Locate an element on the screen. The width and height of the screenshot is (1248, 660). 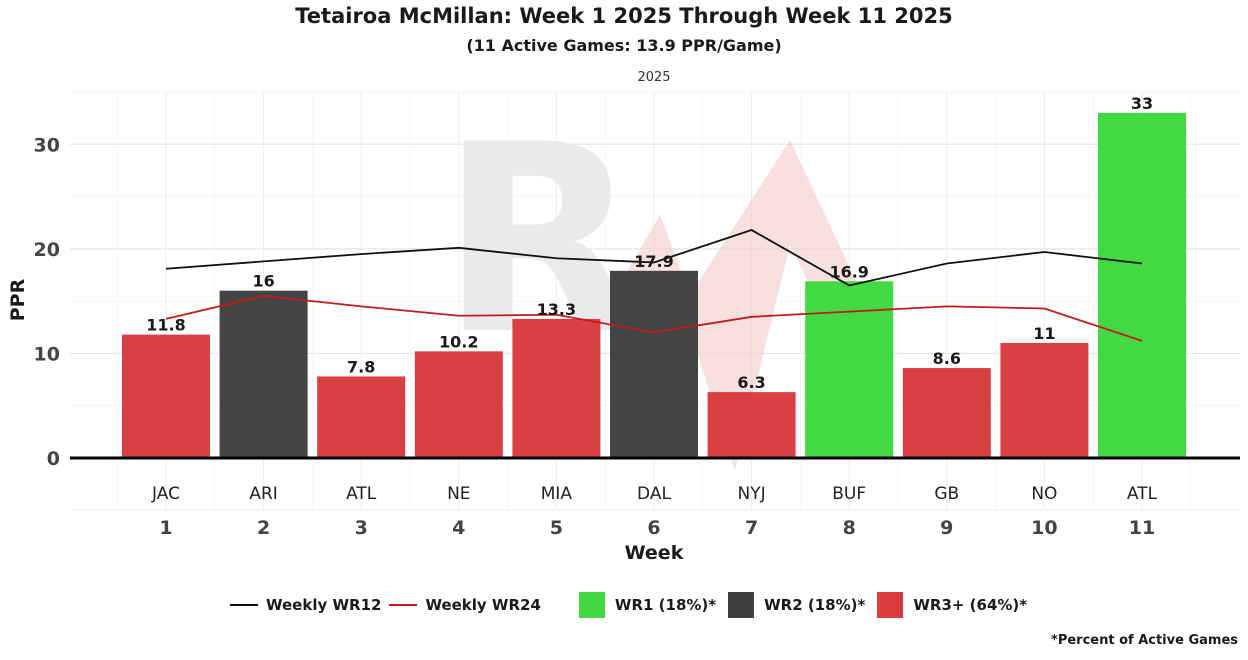
legend-label-wr2: WR2 (18%)* is located at coordinates (815, 605).